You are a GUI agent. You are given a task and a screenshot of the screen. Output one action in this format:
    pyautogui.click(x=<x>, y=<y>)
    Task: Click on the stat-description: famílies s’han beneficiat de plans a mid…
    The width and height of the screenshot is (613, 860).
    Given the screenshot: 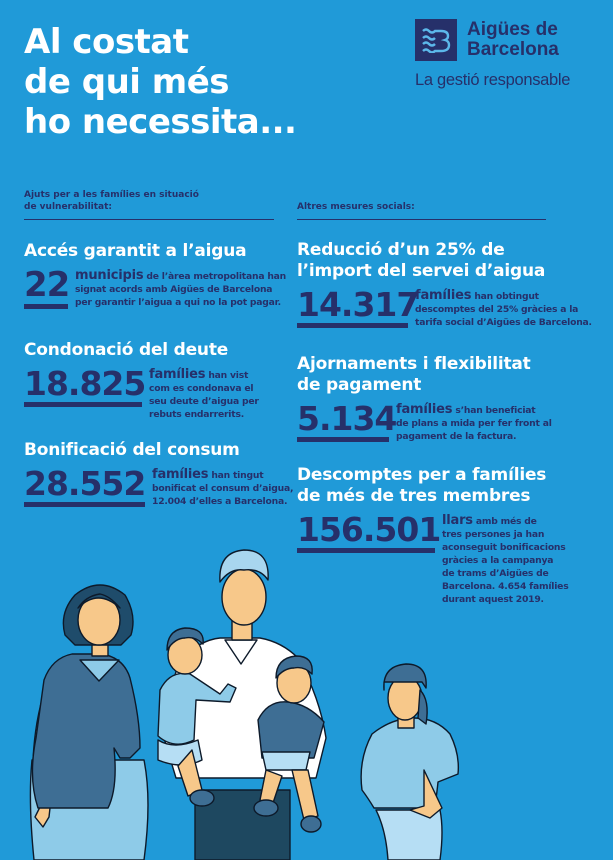 What is the action you would take?
    pyautogui.click(x=474, y=423)
    